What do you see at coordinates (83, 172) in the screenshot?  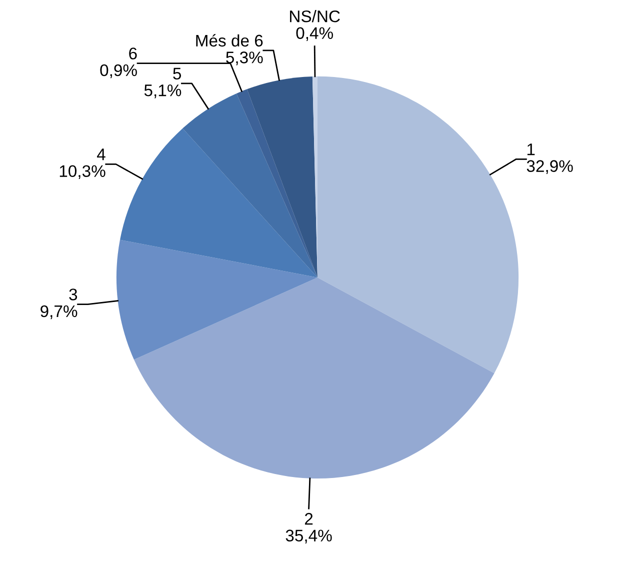 I see `data-label: 10,3%` at bounding box center [83, 172].